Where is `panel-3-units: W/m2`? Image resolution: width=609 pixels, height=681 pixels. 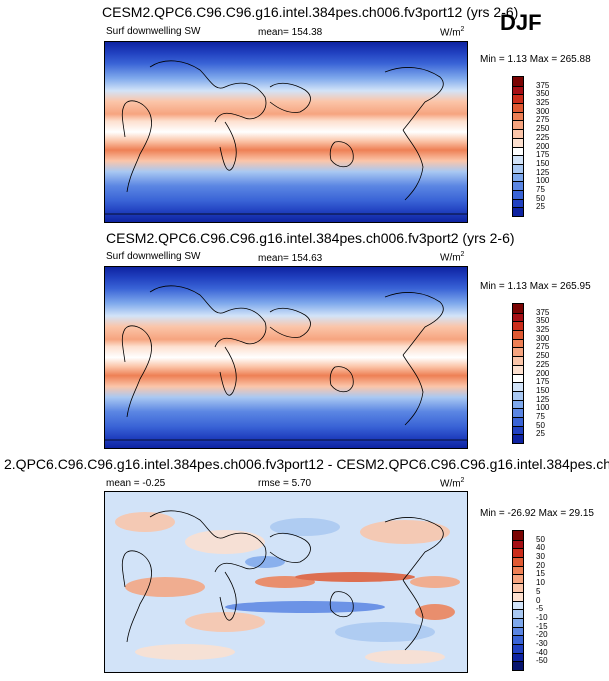 panel-3-units: W/m2 is located at coordinates (452, 483).